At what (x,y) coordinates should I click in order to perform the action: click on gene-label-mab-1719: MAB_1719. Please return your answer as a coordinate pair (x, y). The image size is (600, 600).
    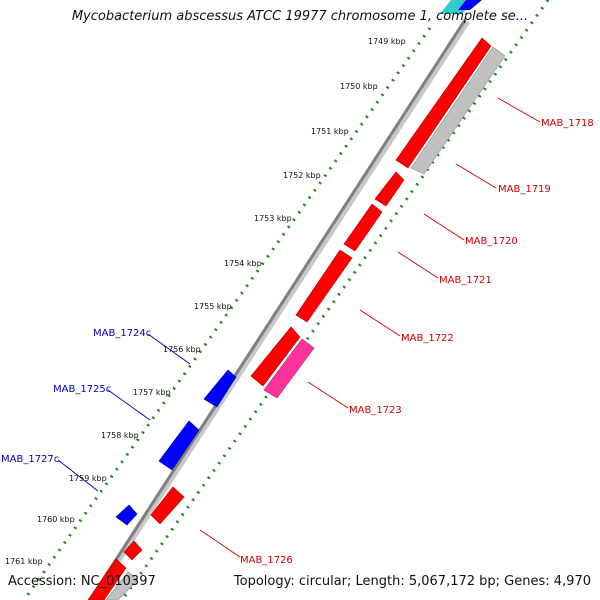
    Looking at the image, I should click on (524, 189).